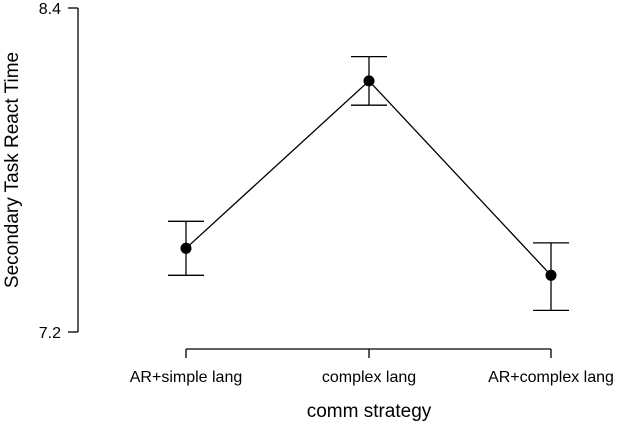 This screenshot has width=628, height=422. I want to click on x-tick-label-2: AR+complex lang, so click(551, 377).